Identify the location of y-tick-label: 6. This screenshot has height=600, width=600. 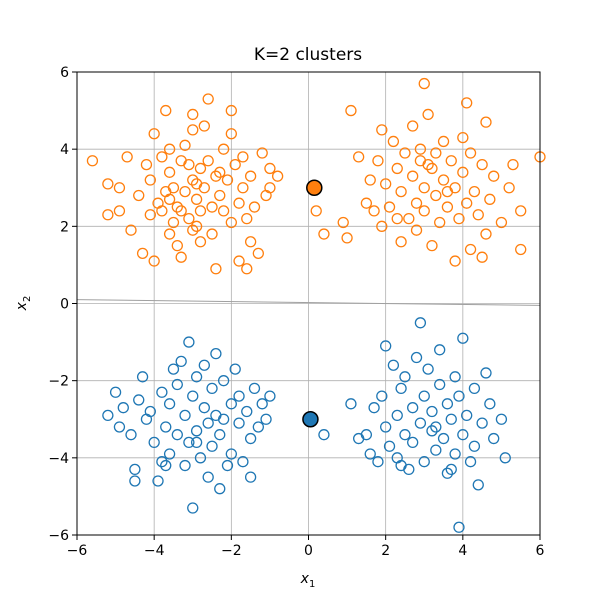
(64, 73).